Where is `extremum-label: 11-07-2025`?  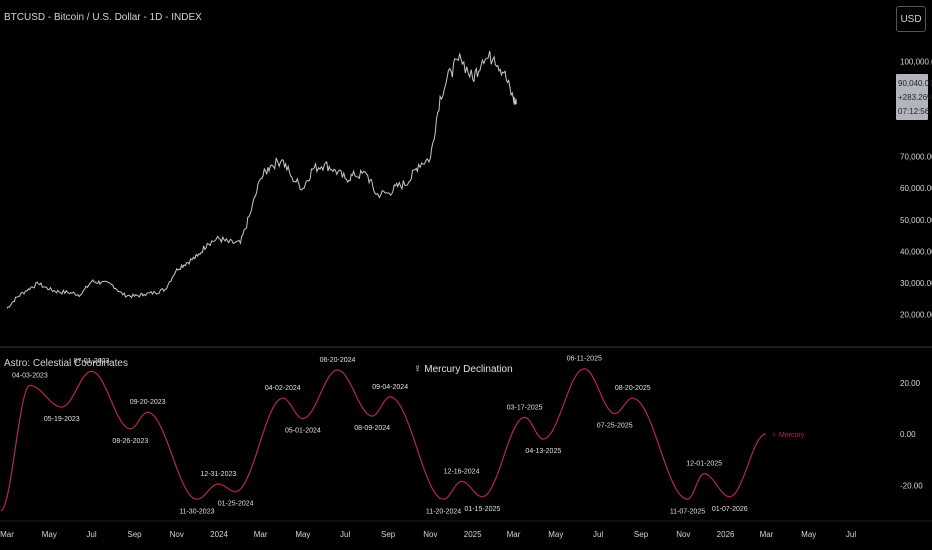
extremum-label: 11-07-2025 is located at coordinates (687, 511).